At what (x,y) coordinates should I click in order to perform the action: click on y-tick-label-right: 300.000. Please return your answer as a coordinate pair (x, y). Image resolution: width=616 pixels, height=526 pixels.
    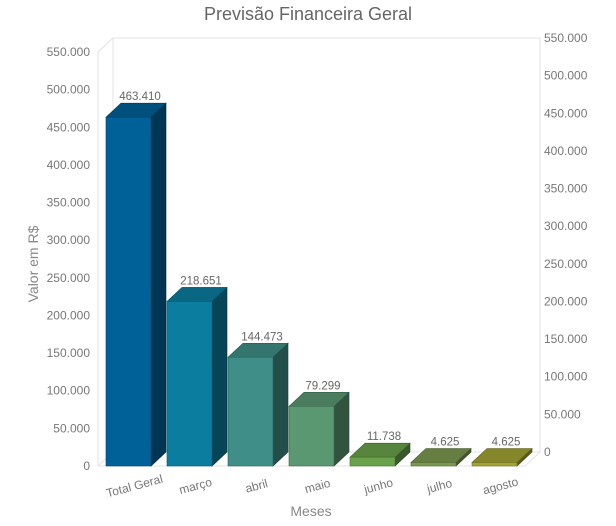
    Looking at the image, I should click on (566, 226).